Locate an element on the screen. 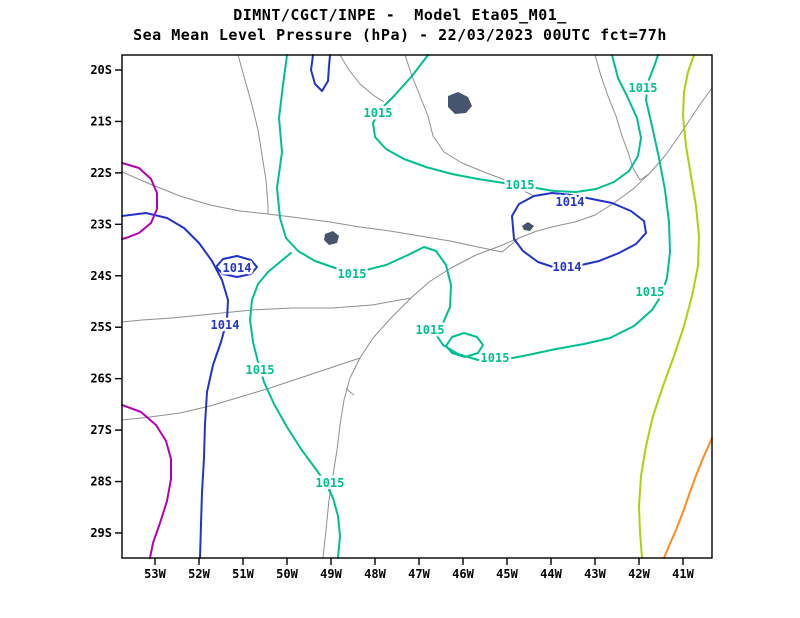  x-tick-label: 47W is located at coordinates (419, 574).